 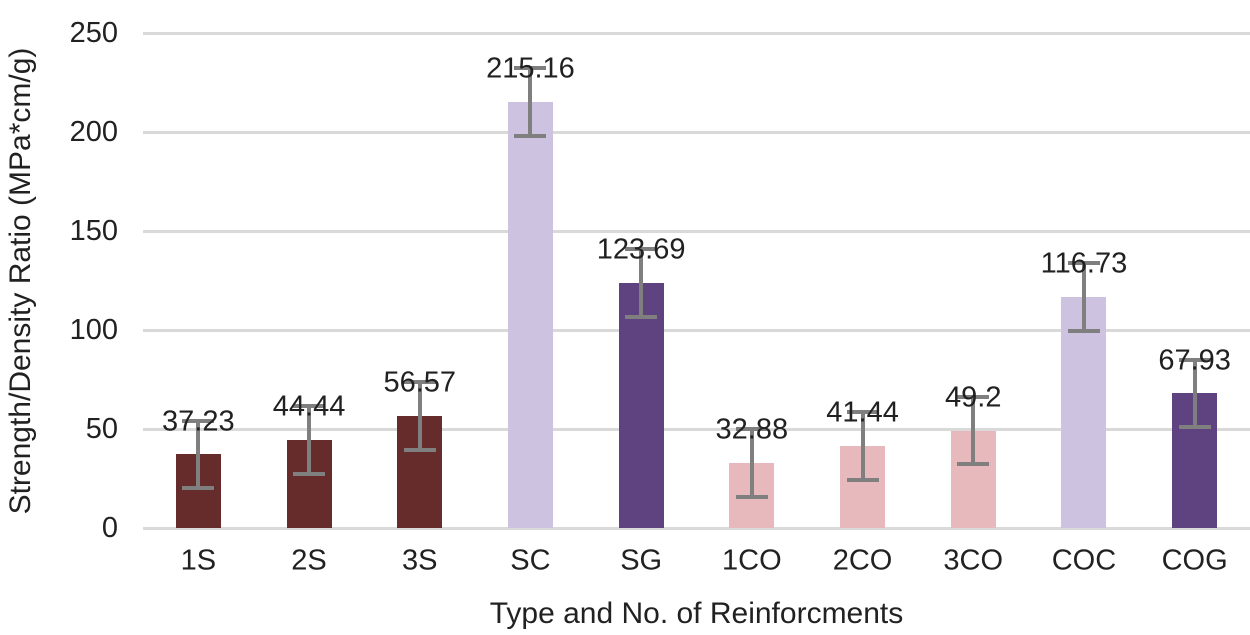 What do you see at coordinates (93, 132) in the screenshot?
I see `y-tick-label-200: 200` at bounding box center [93, 132].